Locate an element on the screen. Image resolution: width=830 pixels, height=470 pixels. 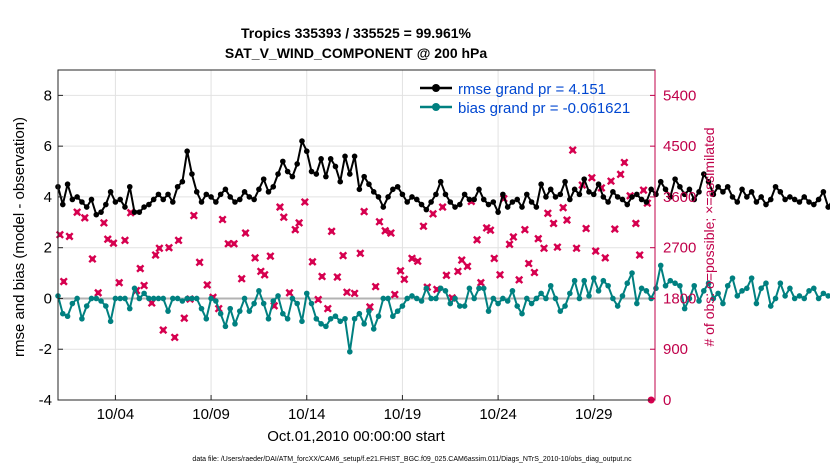
x-tick-label: 10/14 is located at coordinates (307, 414).